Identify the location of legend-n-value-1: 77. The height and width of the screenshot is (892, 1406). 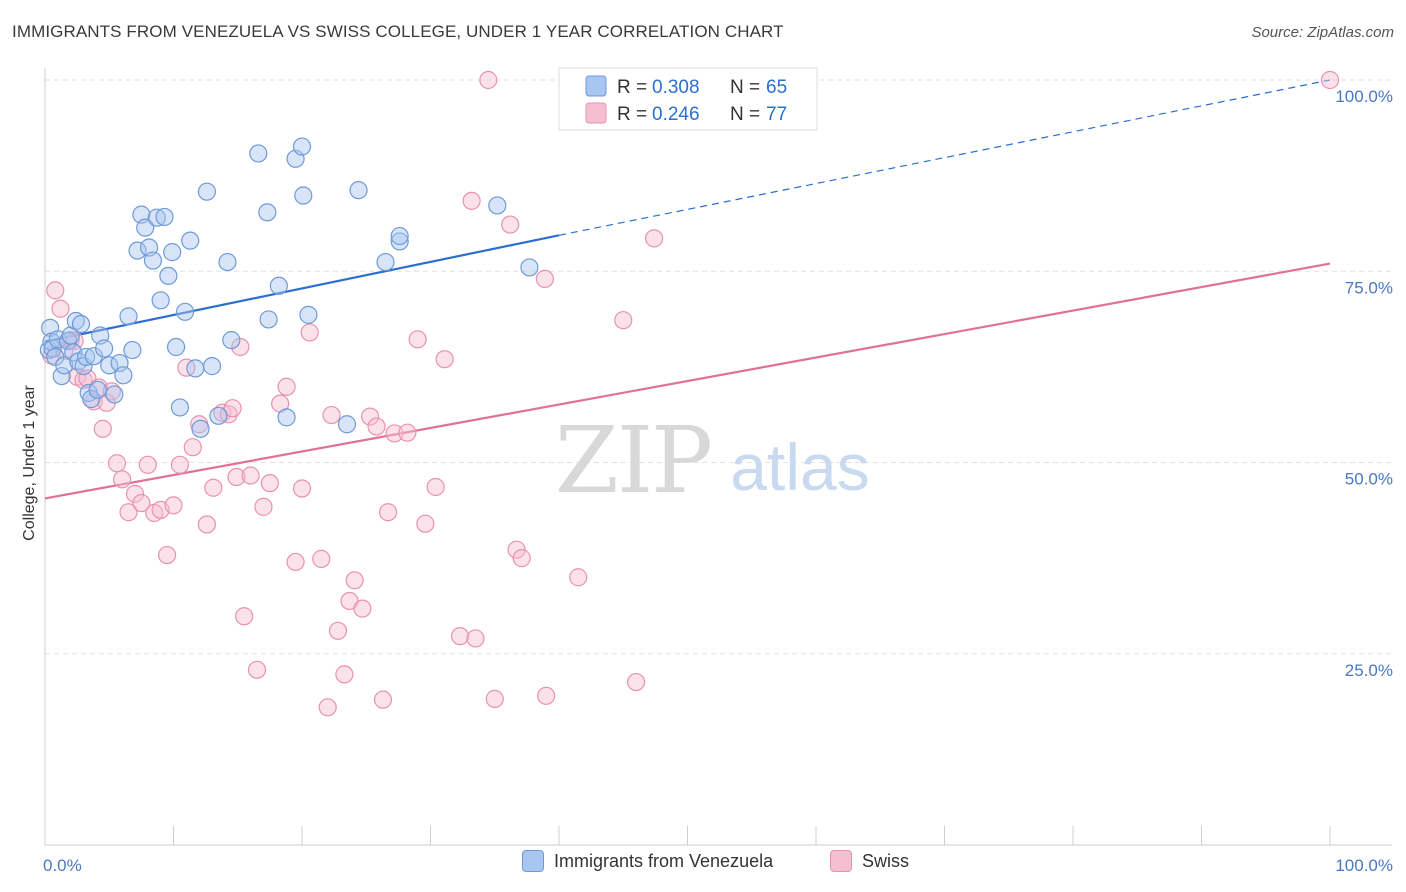
(776, 114).